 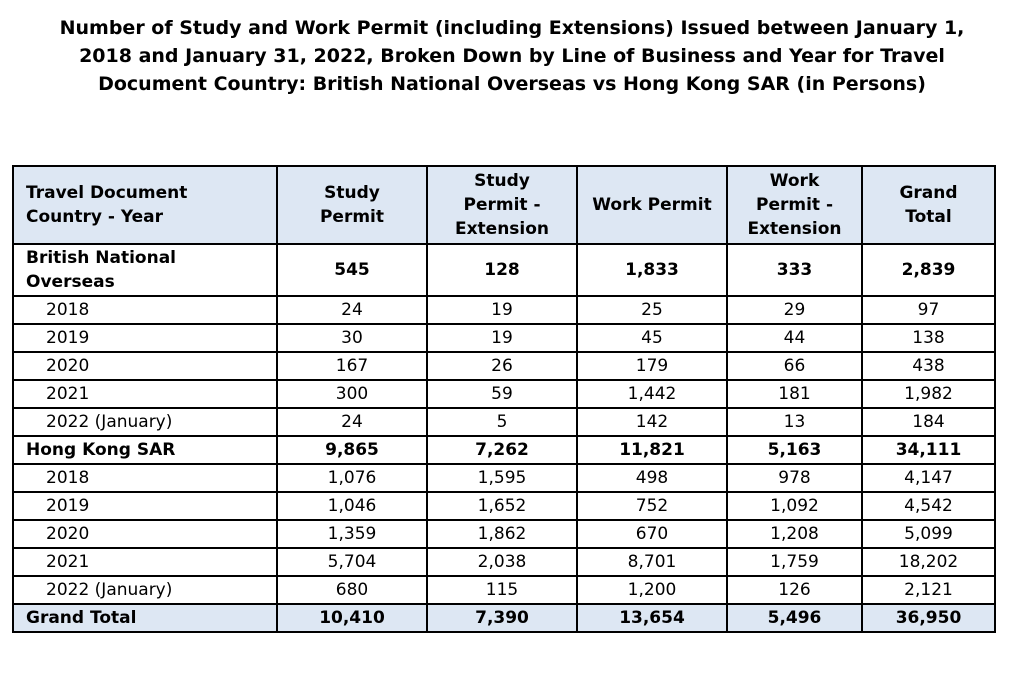 I want to click on grand-total-cell: 4,147, so click(x=928, y=478).